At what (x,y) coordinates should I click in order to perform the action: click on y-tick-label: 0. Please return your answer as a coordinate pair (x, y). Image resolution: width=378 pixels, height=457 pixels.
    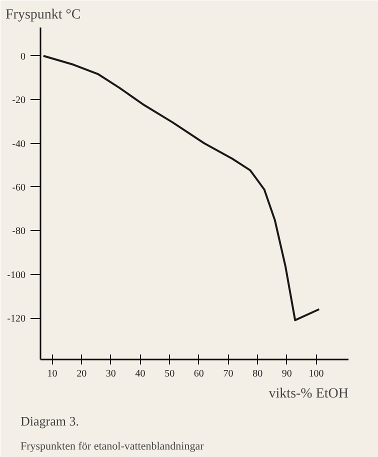
    Looking at the image, I should click on (23, 56).